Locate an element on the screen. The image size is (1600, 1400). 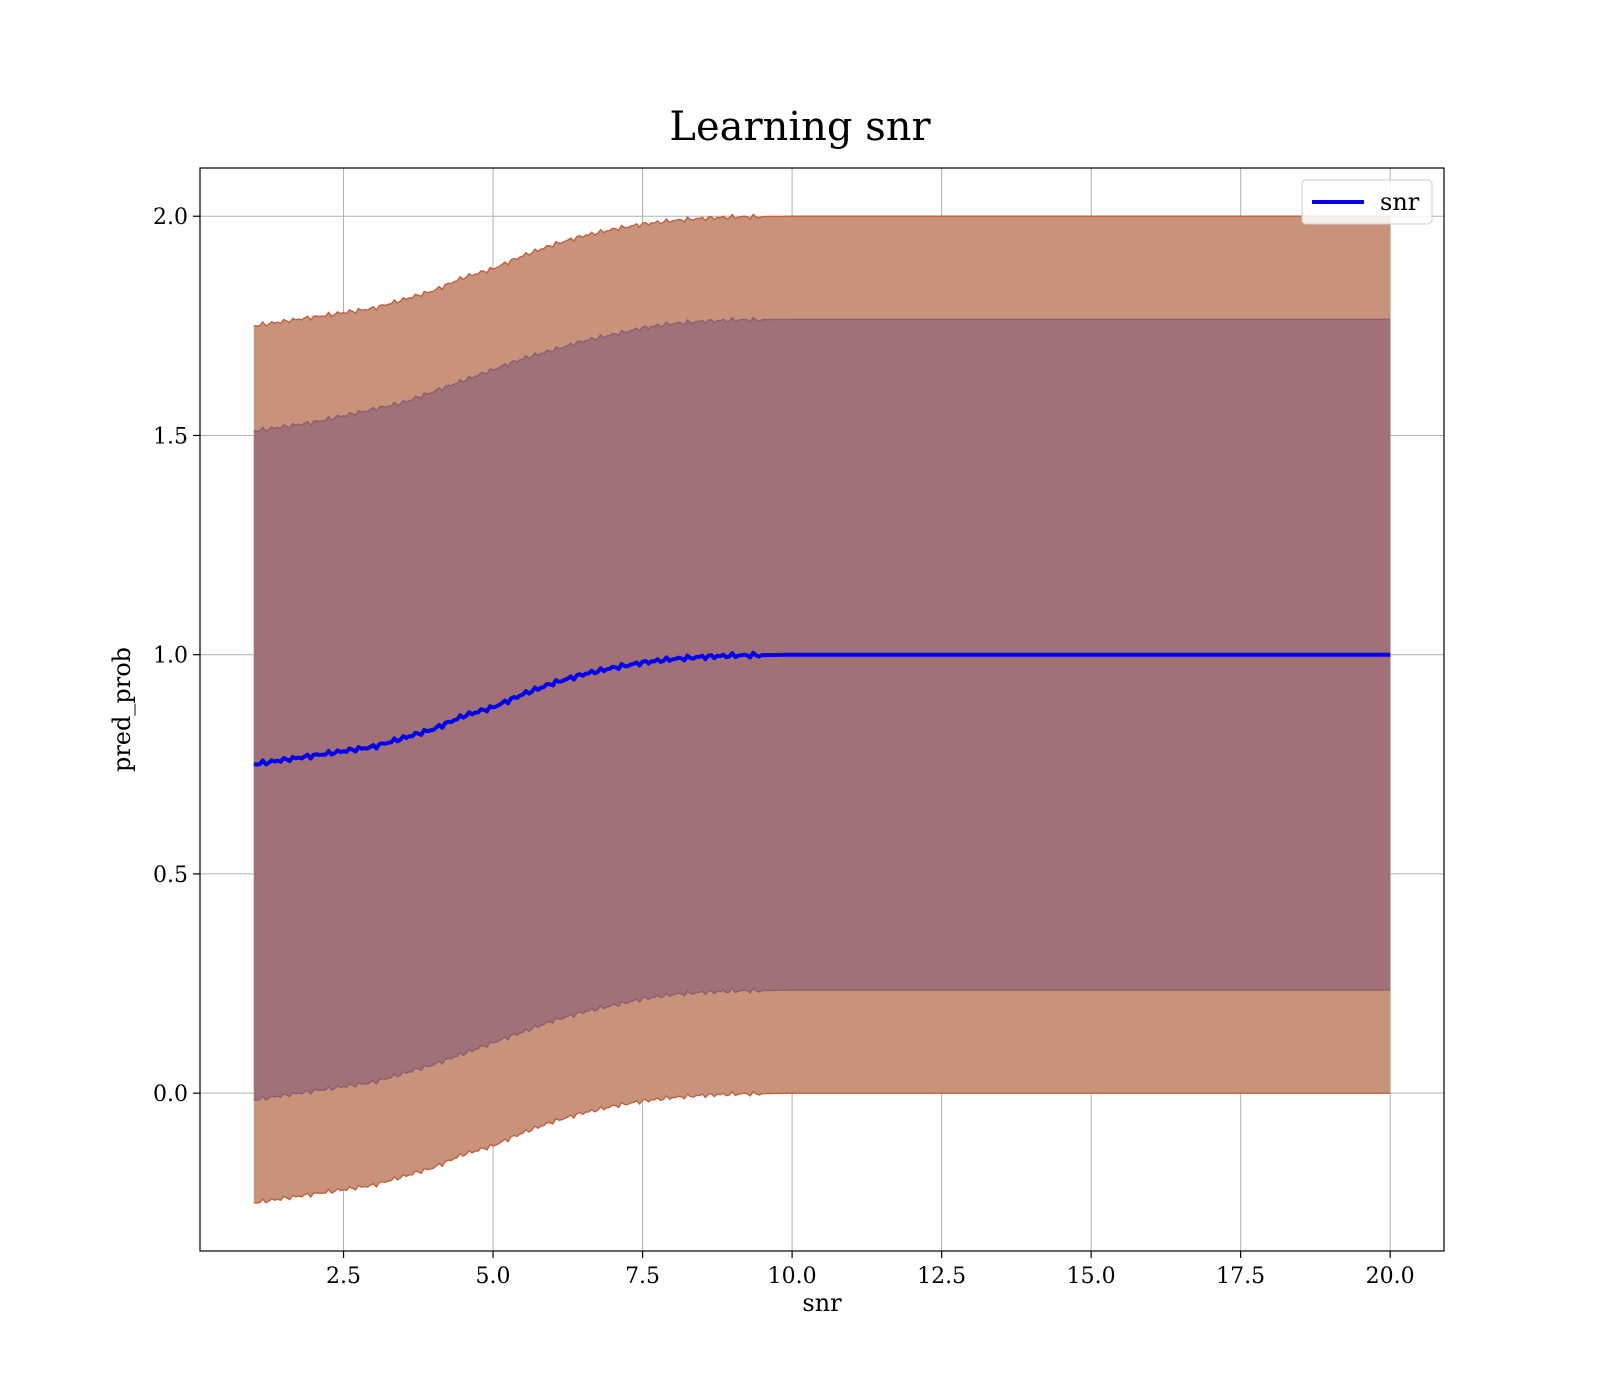
y-tick-label: 1.5 is located at coordinates (170, 436).